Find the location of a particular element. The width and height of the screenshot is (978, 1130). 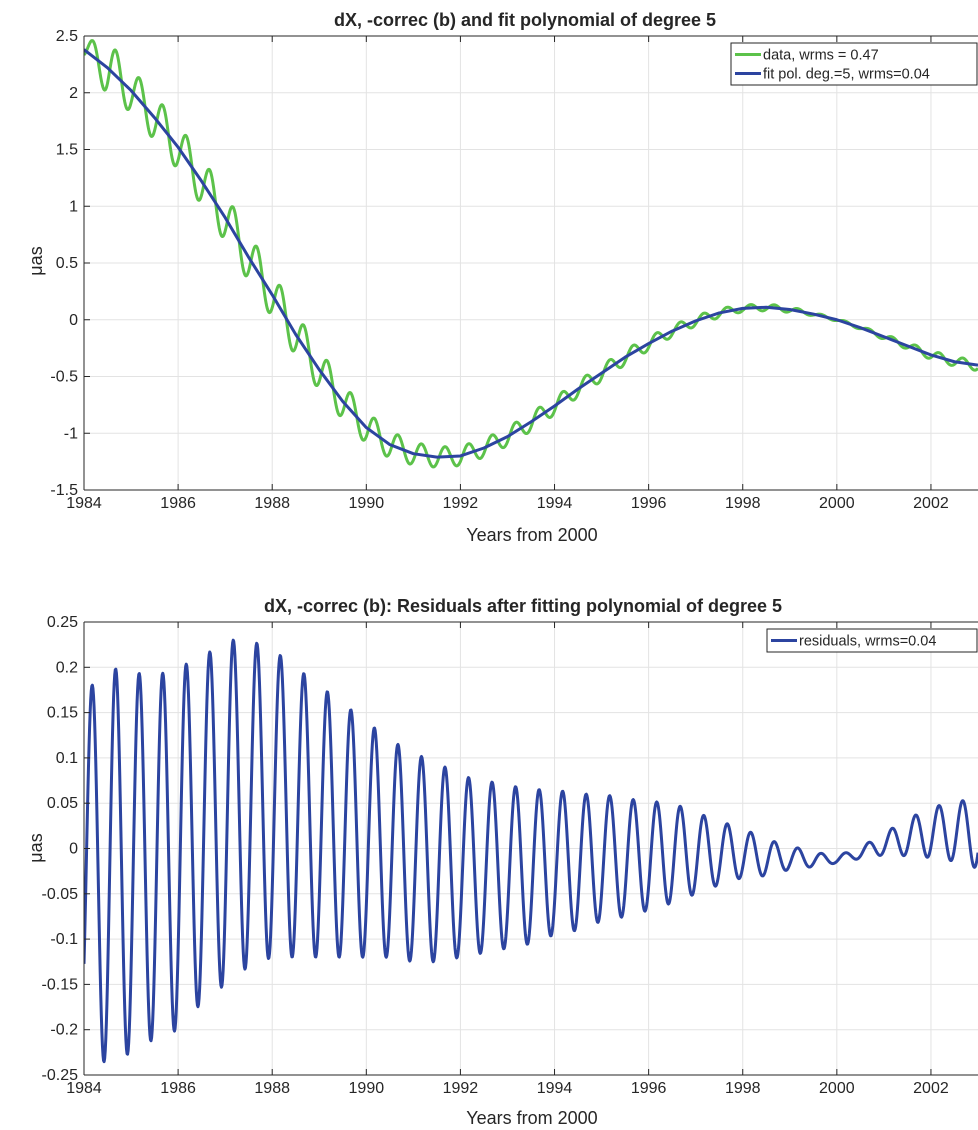

top-x-tick-label-4: 1992 is located at coordinates (461, 503).